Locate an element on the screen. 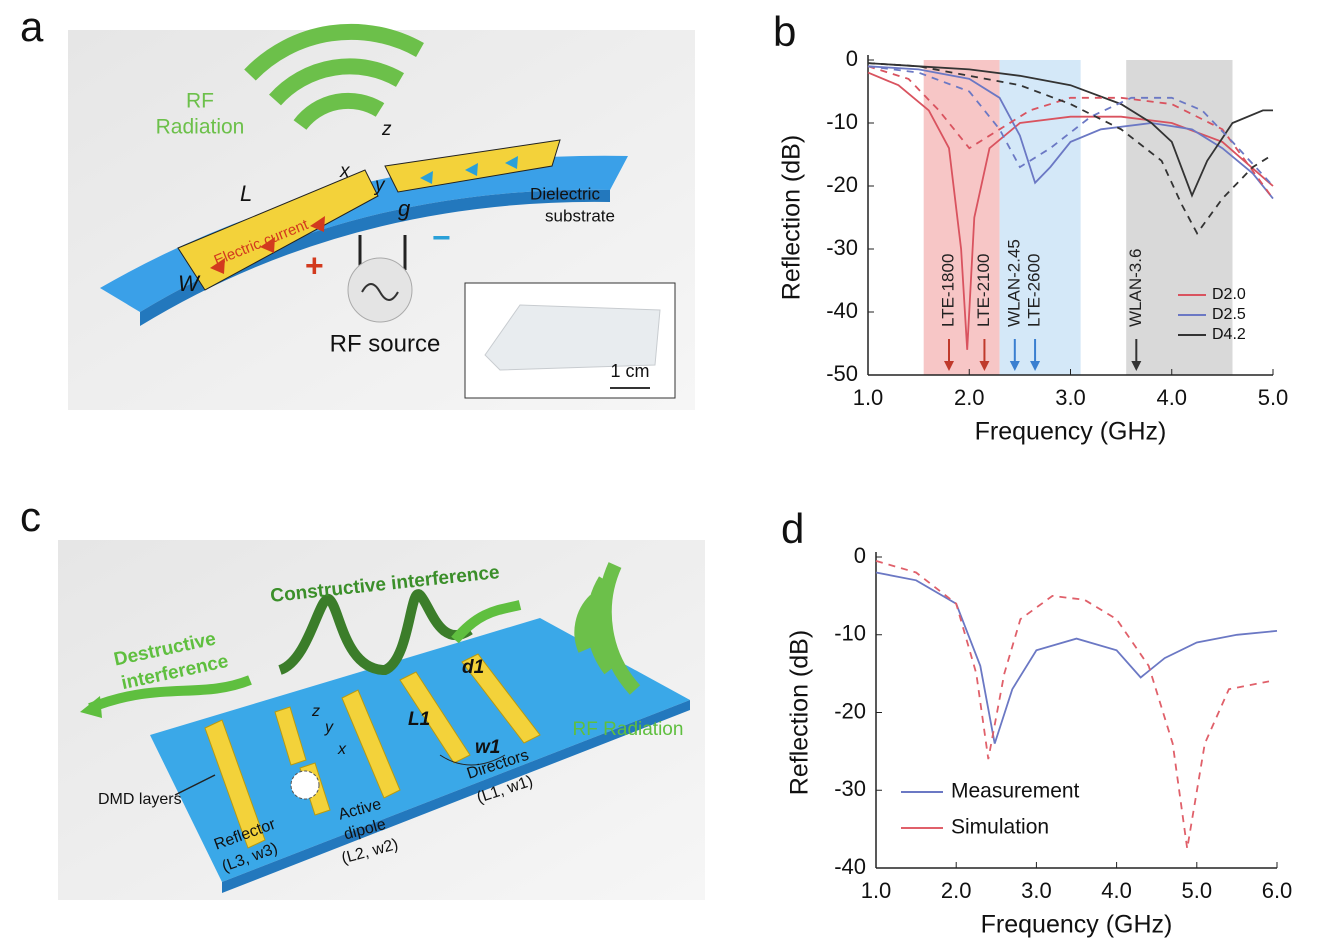 The width and height of the screenshot is (1317, 944). source-symbol is located at coordinates (305, 785).